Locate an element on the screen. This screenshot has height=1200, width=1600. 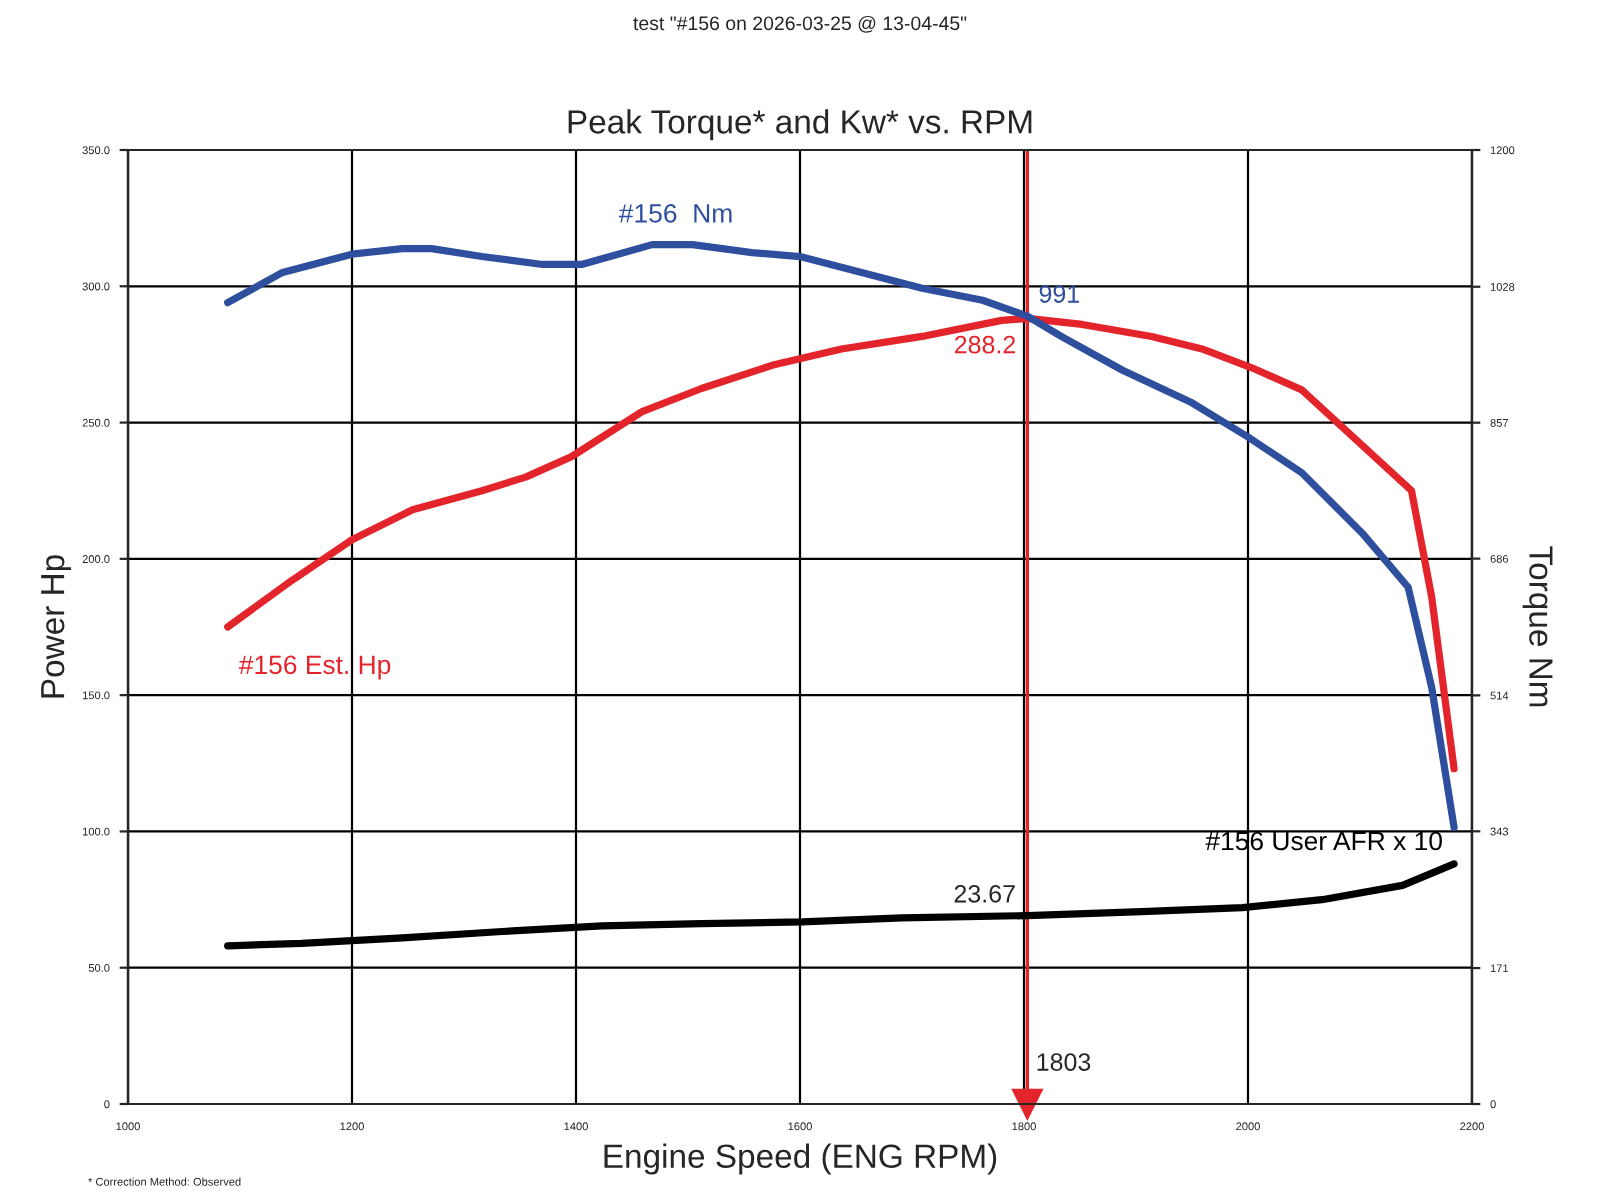
y2-axis-title: Torque Nm is located at coordinates (1537, 626).